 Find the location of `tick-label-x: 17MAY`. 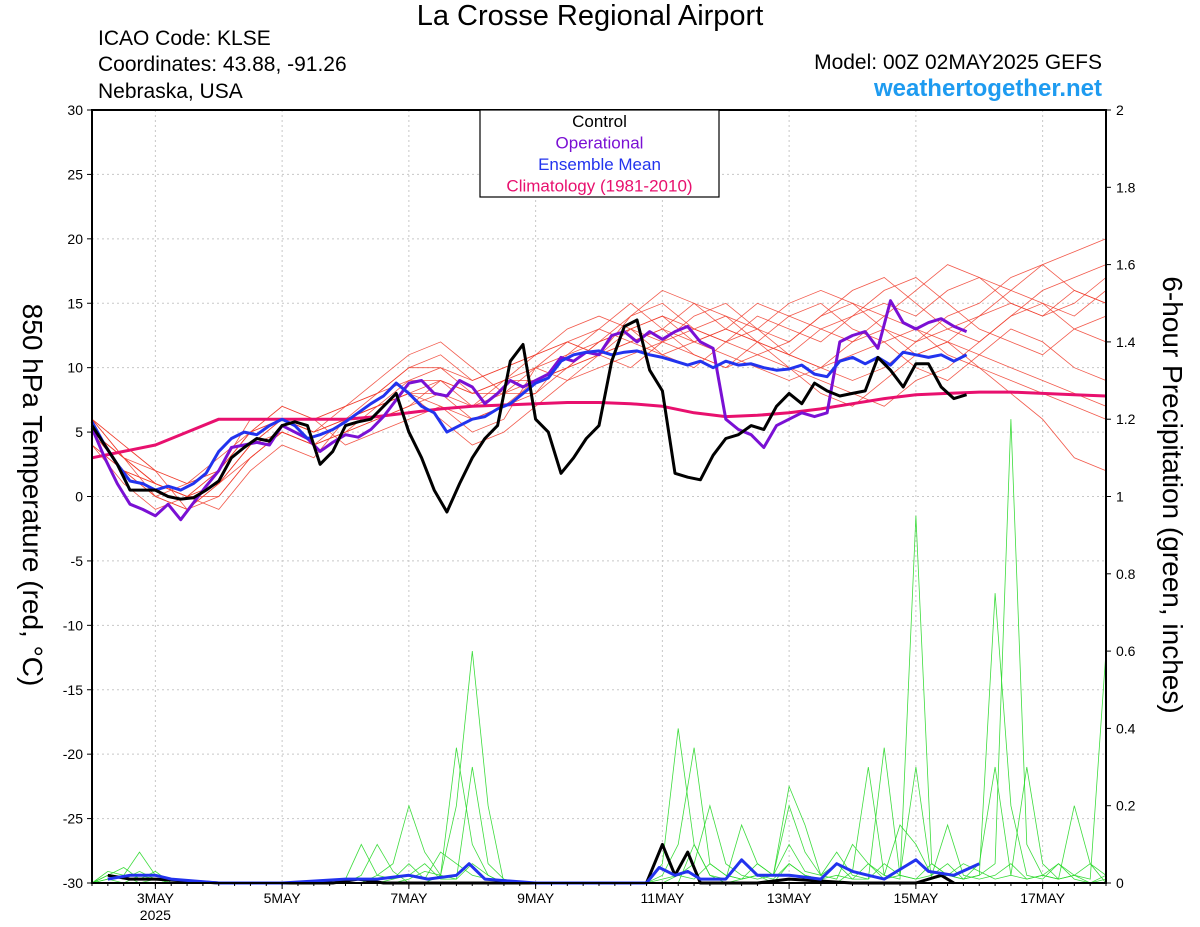

tick-label-x: 17MAY is located at coordinates (1043, 898).